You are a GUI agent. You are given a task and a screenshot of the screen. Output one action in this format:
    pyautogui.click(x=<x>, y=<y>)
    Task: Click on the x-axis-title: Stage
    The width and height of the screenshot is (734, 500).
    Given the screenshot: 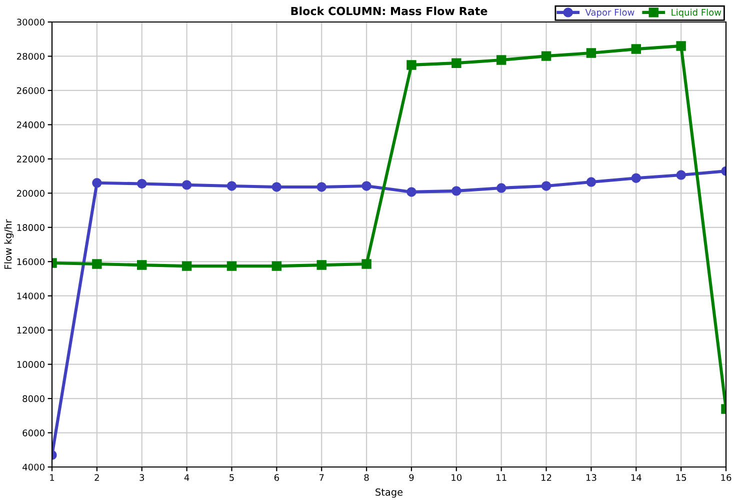 What is the action you would take?
    pyautogui.click(x=389, y=493)
    